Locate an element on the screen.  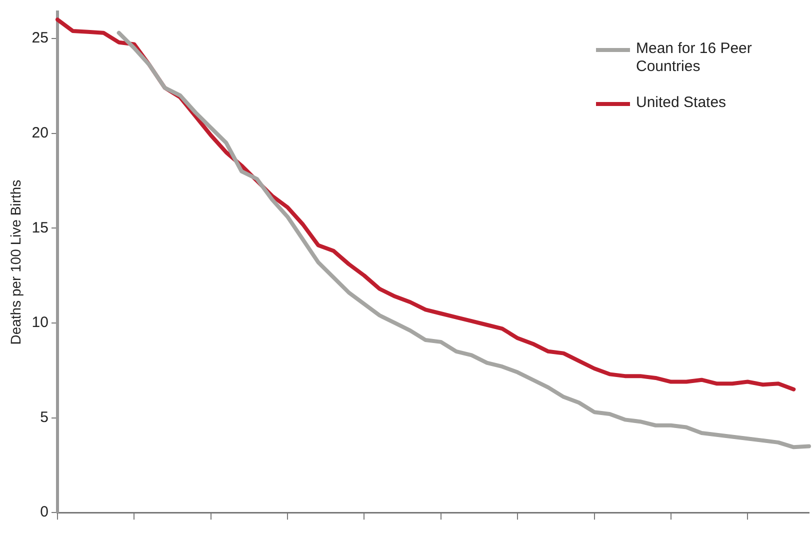
y-tick-label: 0 is located at coordinates (44, 512).